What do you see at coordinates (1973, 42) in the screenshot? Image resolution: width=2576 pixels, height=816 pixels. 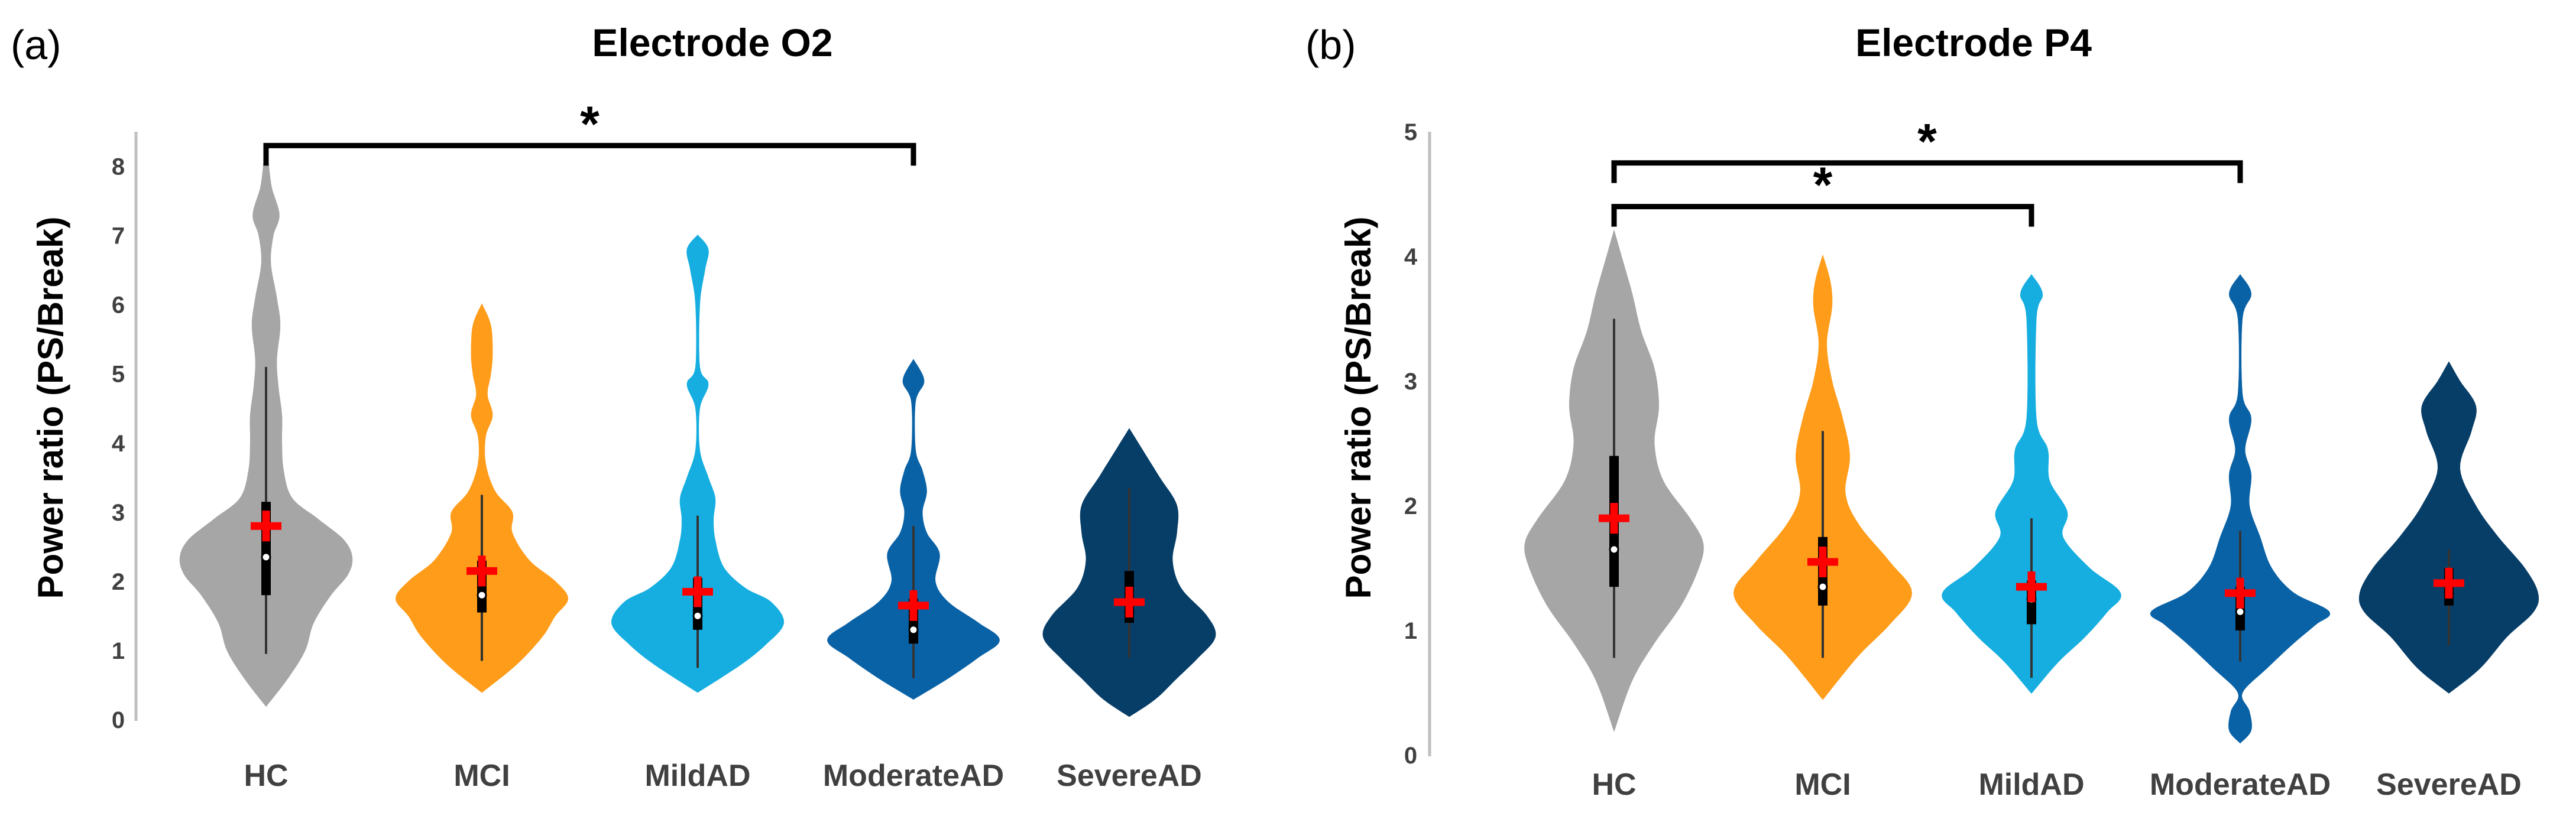 I see `chart-title: Electrode P4` at bounding box center [1973, 42].